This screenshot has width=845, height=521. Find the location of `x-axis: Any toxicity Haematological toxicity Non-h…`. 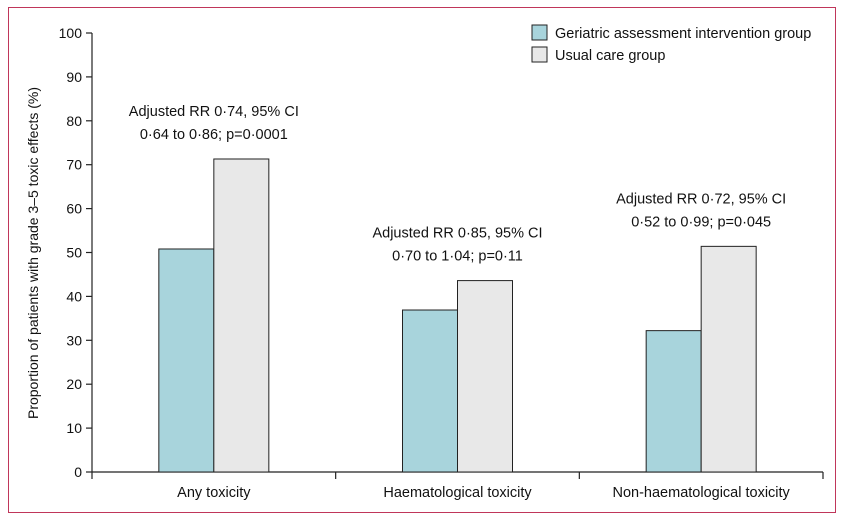

x-axis: Any toxicity Haematological toxicity Non-h… is located at coordinates (457, 486).